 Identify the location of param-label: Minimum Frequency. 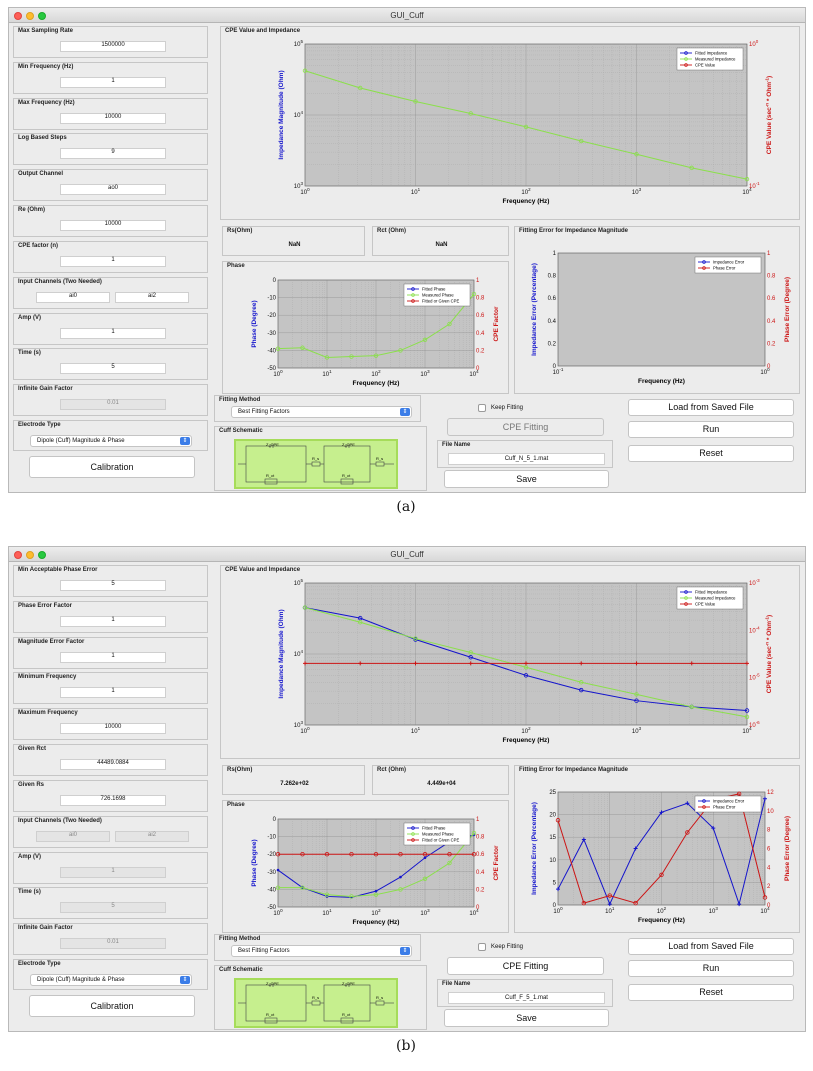
(47, 677).